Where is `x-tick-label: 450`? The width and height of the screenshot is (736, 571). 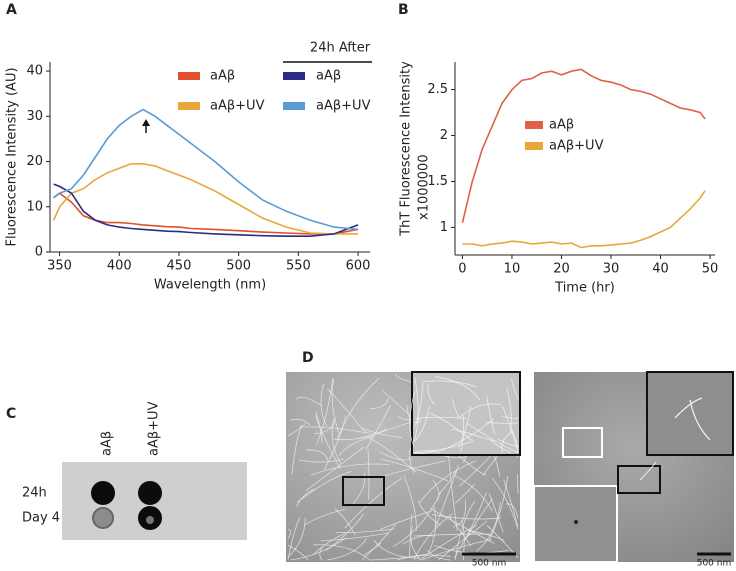
x-tick-label: 450 is located at coordinates (179, 266).